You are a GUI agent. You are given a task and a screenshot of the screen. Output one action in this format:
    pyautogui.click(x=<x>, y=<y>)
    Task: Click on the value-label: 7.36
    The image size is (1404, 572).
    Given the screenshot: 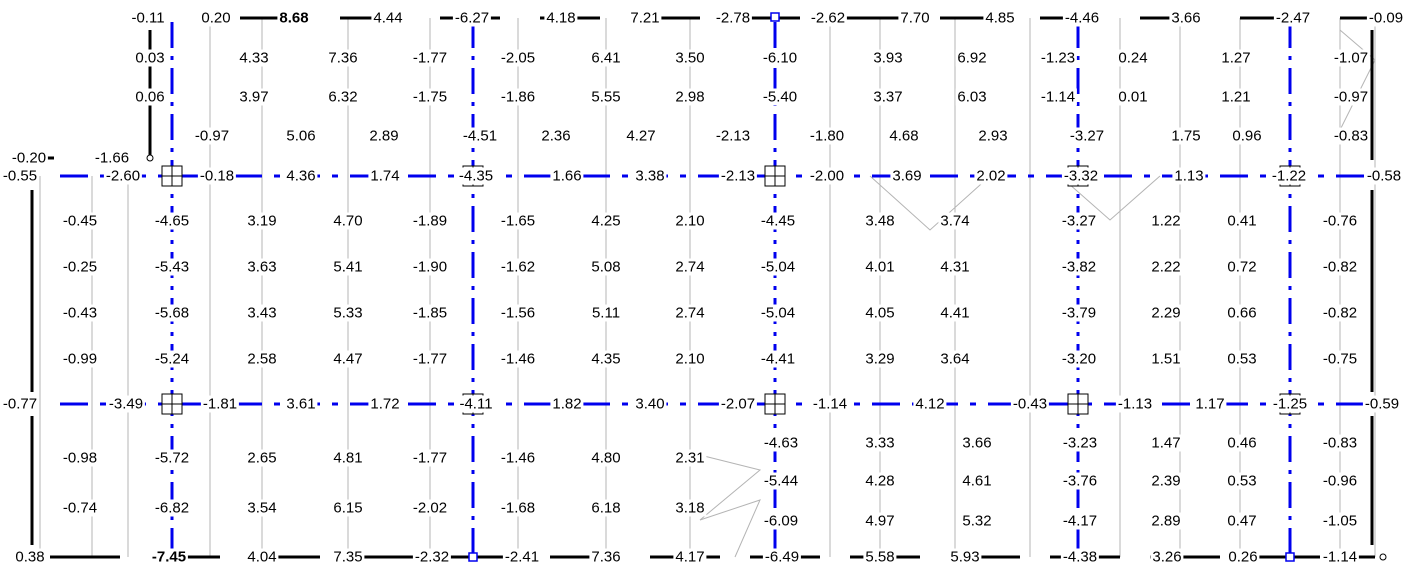 What is the action you would take?
    pyautogui.click(x=343, y=58)
    